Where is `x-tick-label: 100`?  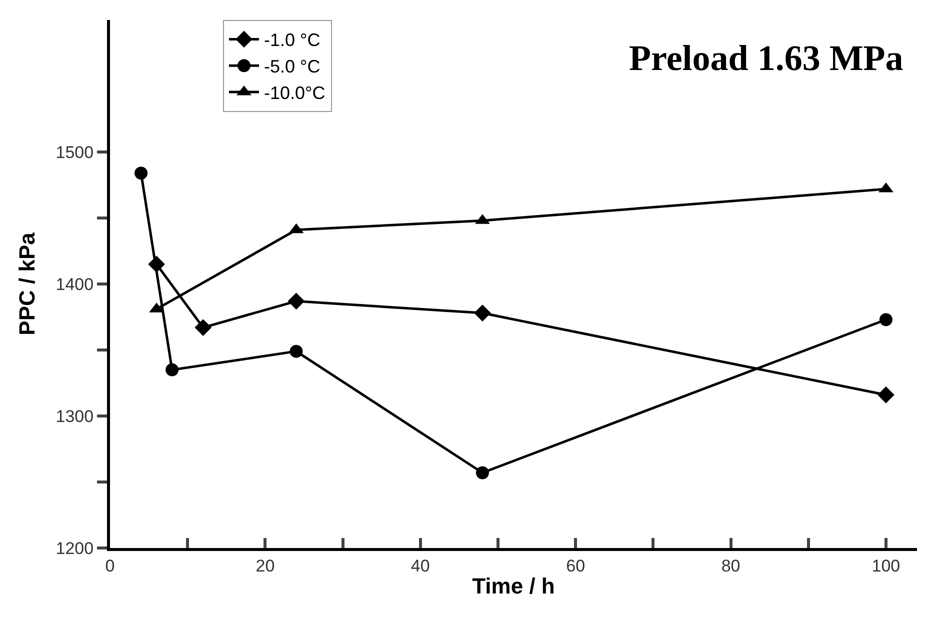
x-tick-label: 100 is located at coordinates (886, 566).